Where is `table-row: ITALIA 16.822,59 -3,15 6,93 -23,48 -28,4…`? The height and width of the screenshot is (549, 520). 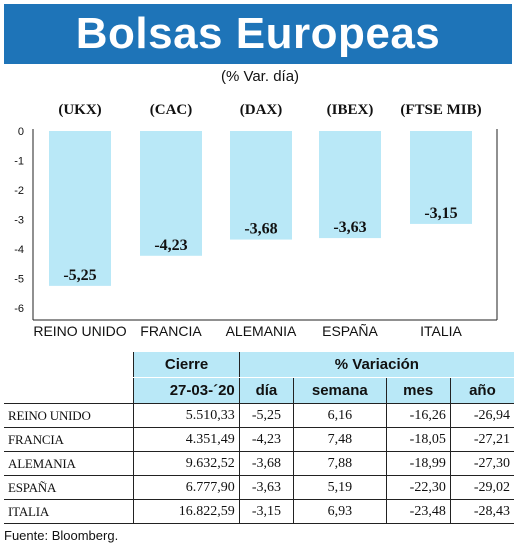 table-row: ITALIA 16.822,59 -3,15 6,93 -23,48 -28,4… is located at coordinates (259, 511).